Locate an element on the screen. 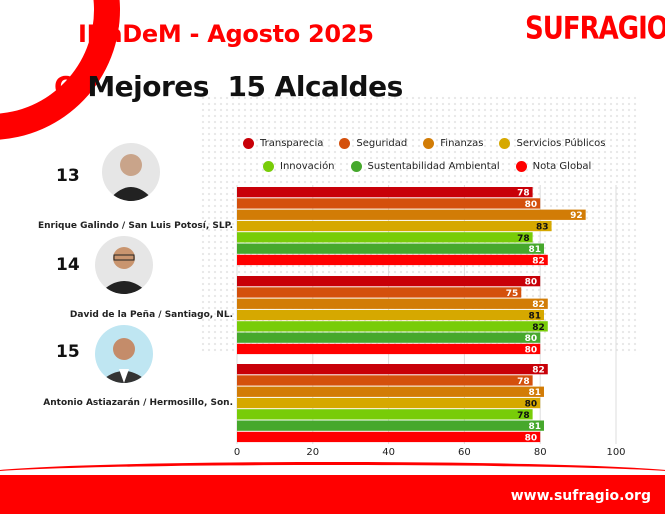 Image resolution: width=665 pixels, height=514 pixels. legend-label: Servicios Públicos is located at coordinates (561, 143).